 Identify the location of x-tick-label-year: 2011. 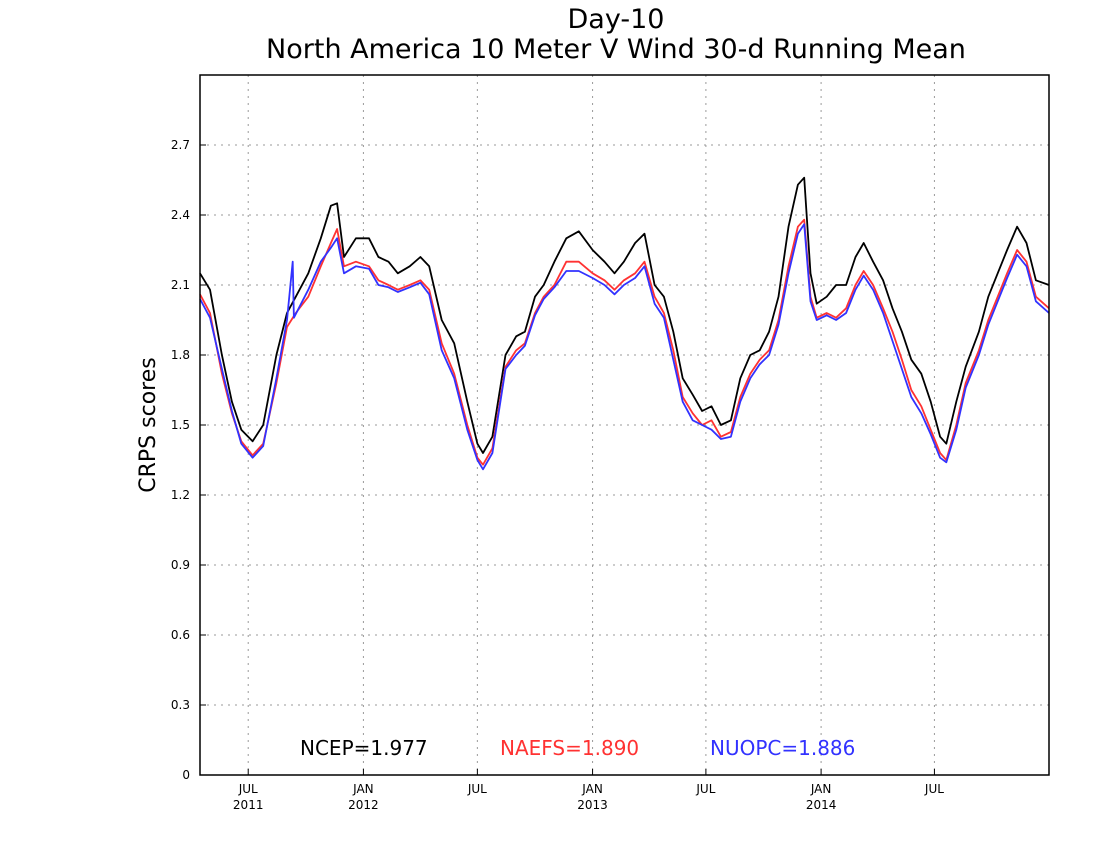
(248, 805).